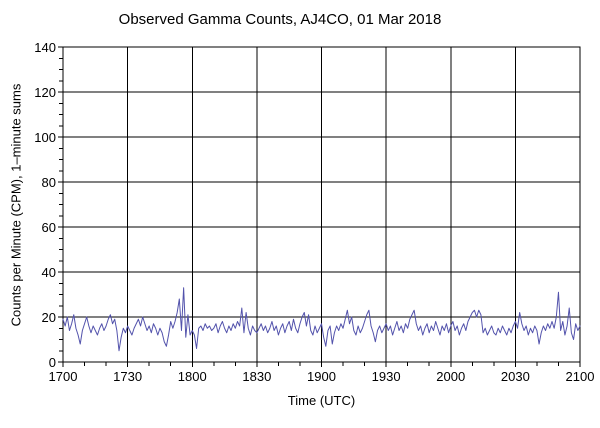 The width and height of the screenshot is (600, 428). Describe the element at coordinates (580, 376) in the screenshot. I see `x-tick-label: 2100` at that location.